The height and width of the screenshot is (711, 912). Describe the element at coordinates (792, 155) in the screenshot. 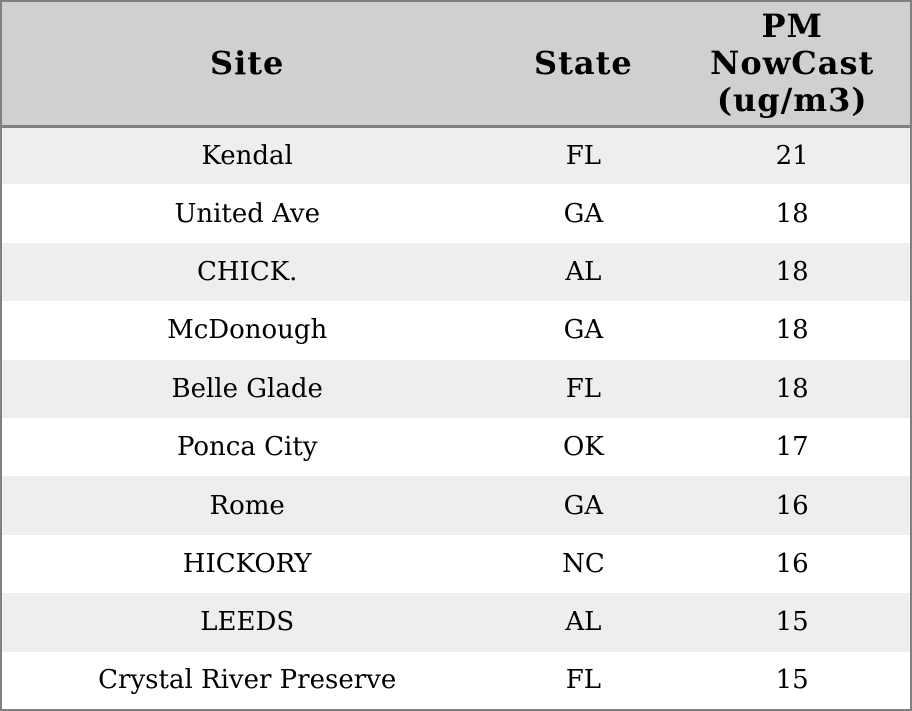

I see `cell-value: 21` at that location.